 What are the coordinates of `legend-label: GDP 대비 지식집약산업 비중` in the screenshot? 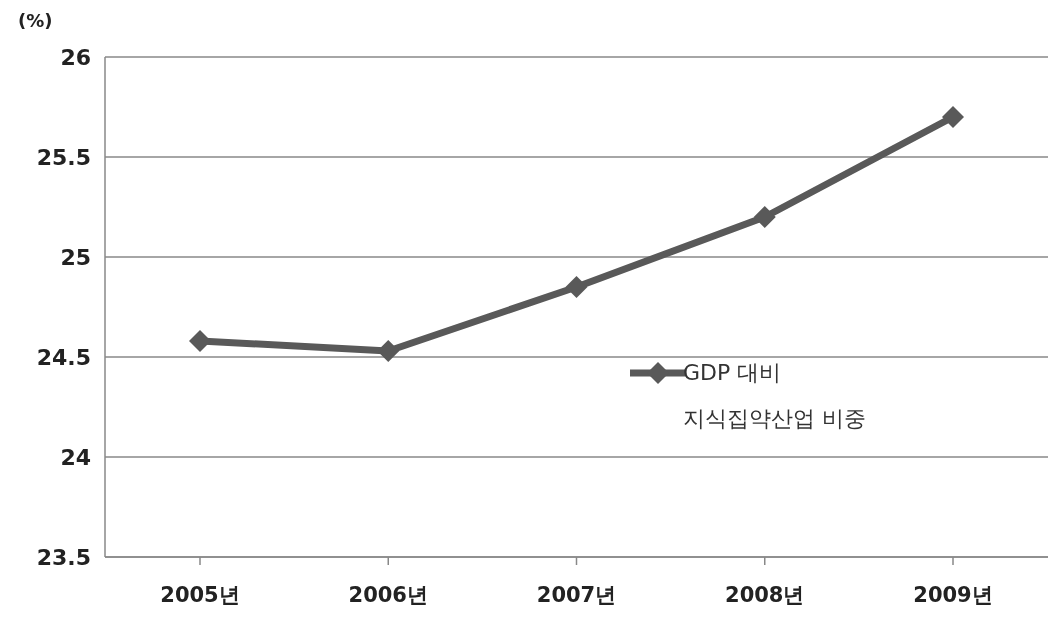 It's located at (775, 396).